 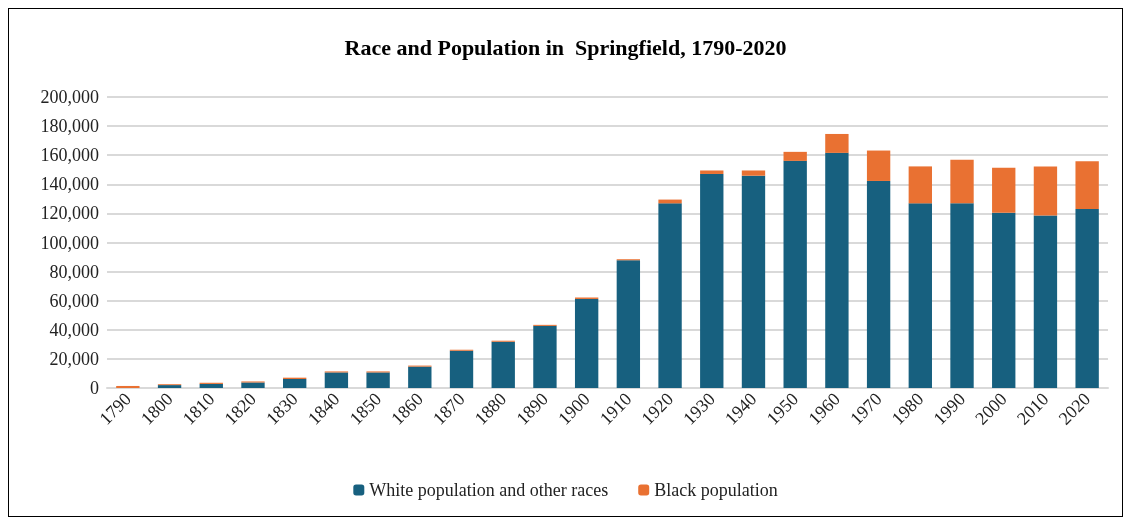 What do you see at coordinates (69, 184) in the screenshot?
I see `y-tick-label: 140,000` at bounding box center [69, 184].